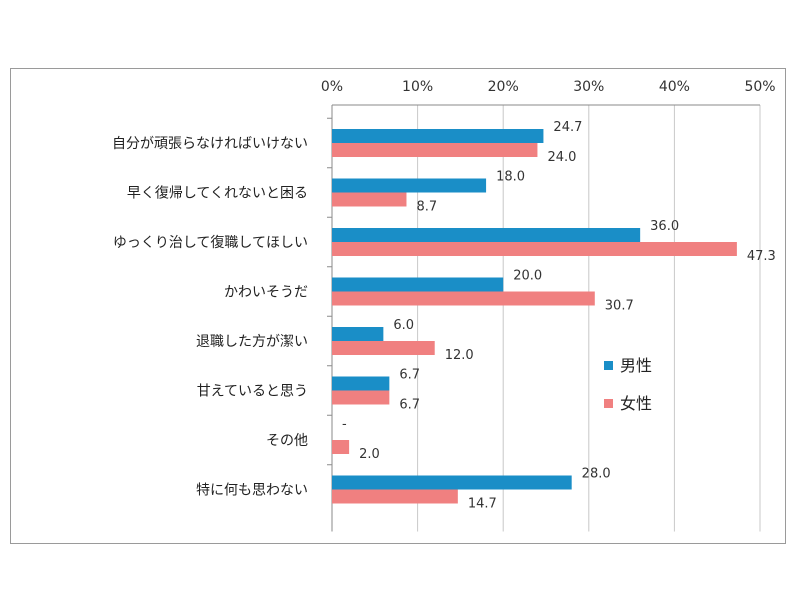 The width and height of the screenshot is (800, 600). Describe the element at coordinates (761, 256) in the screenshot. I see `data-label: 47.3` at that location.